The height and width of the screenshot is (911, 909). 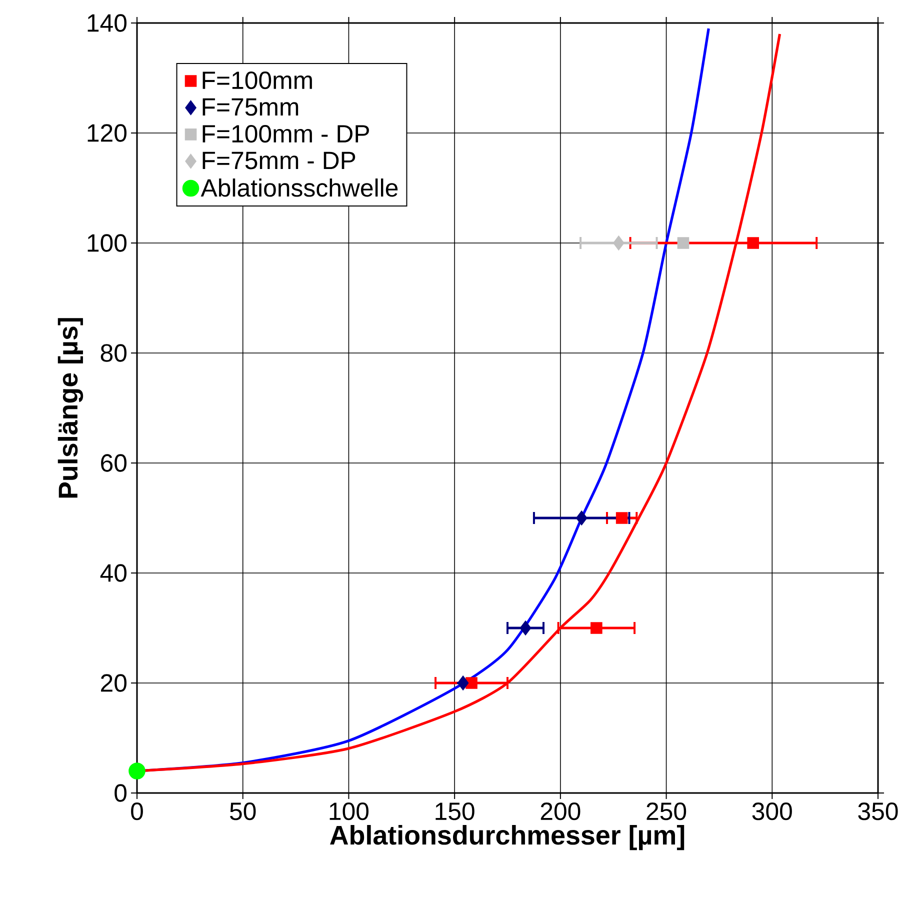 What do you see at coordinates (113, 463) in the screenshot?
I see `y-tick-label: 60` at bounding box center [113, 463].